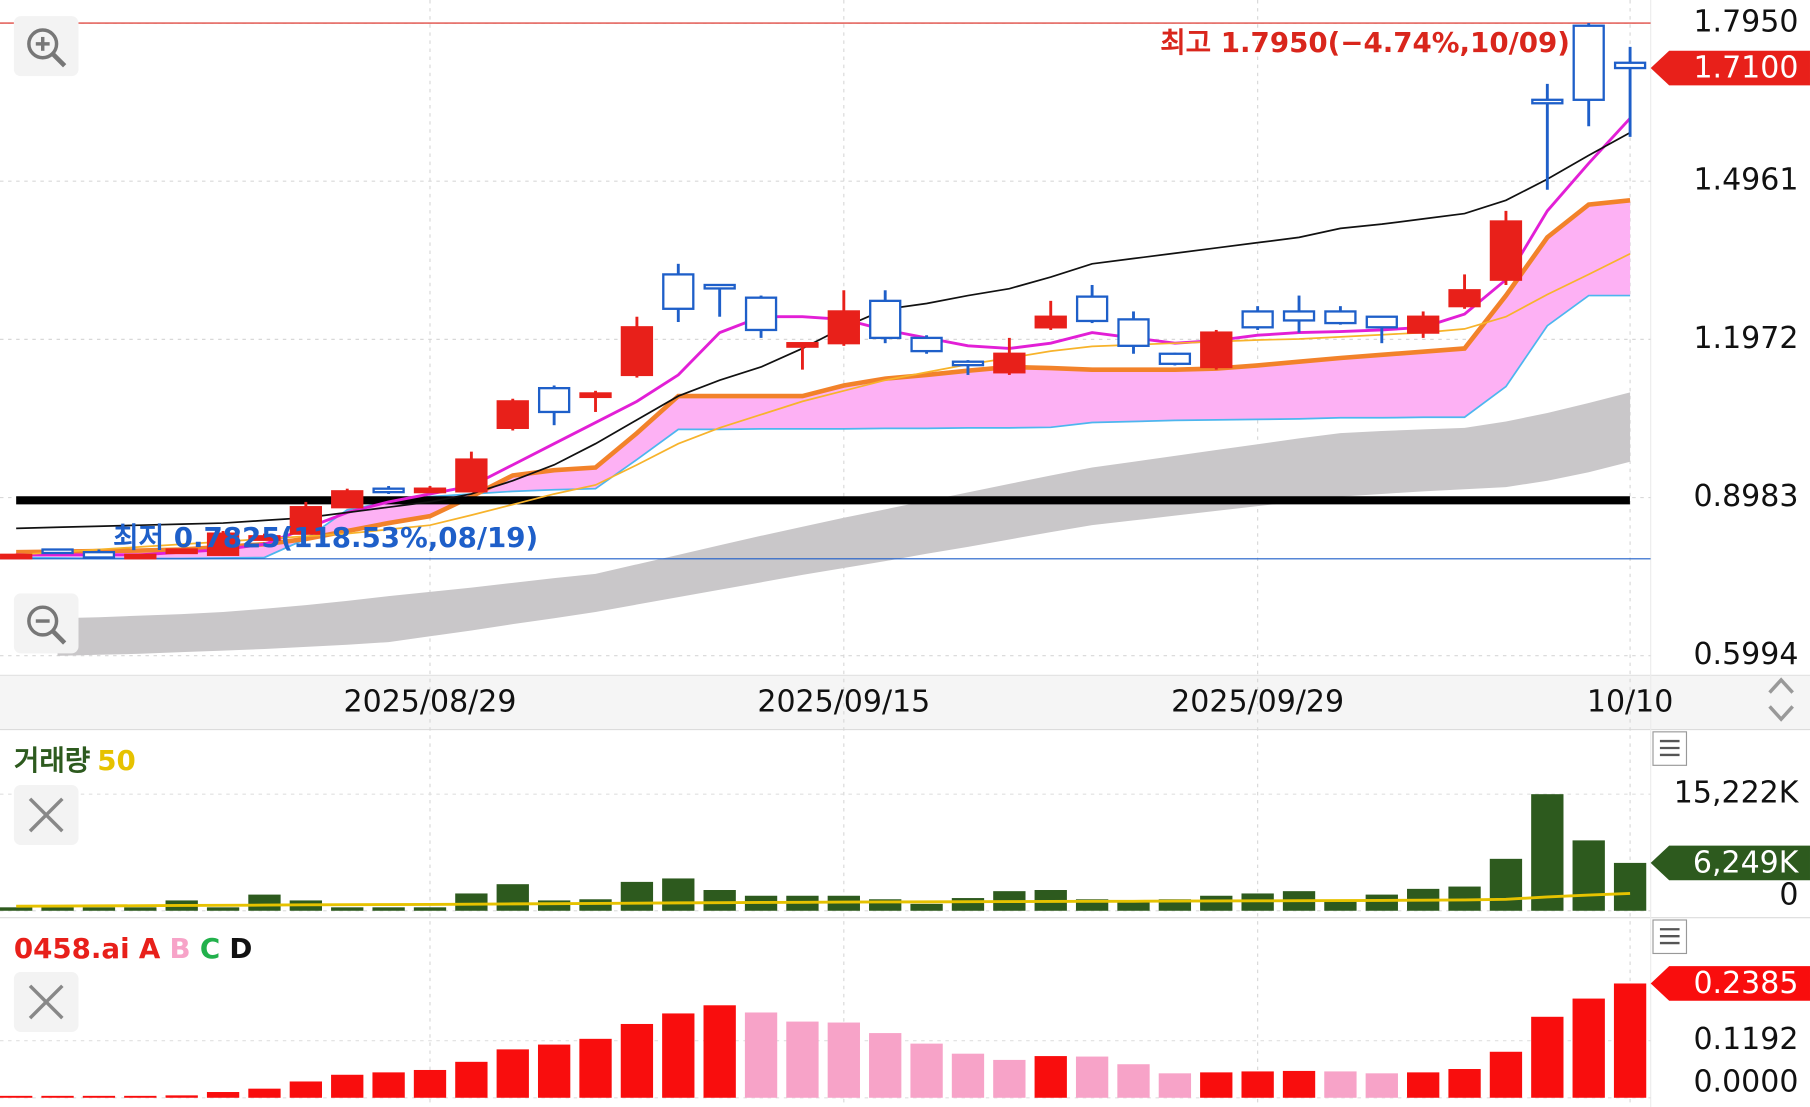  What do you see at coordinates (1745, 1081) in the screenshot?
I see `y-tick-label: 0.0000` at bounding box center [1745, 1081].